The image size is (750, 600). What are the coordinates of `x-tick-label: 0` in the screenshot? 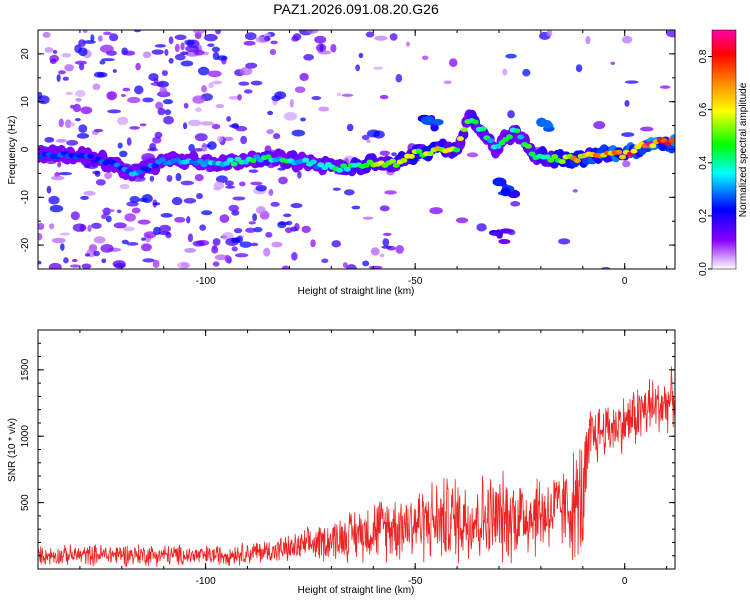 It's located at (625, 581).